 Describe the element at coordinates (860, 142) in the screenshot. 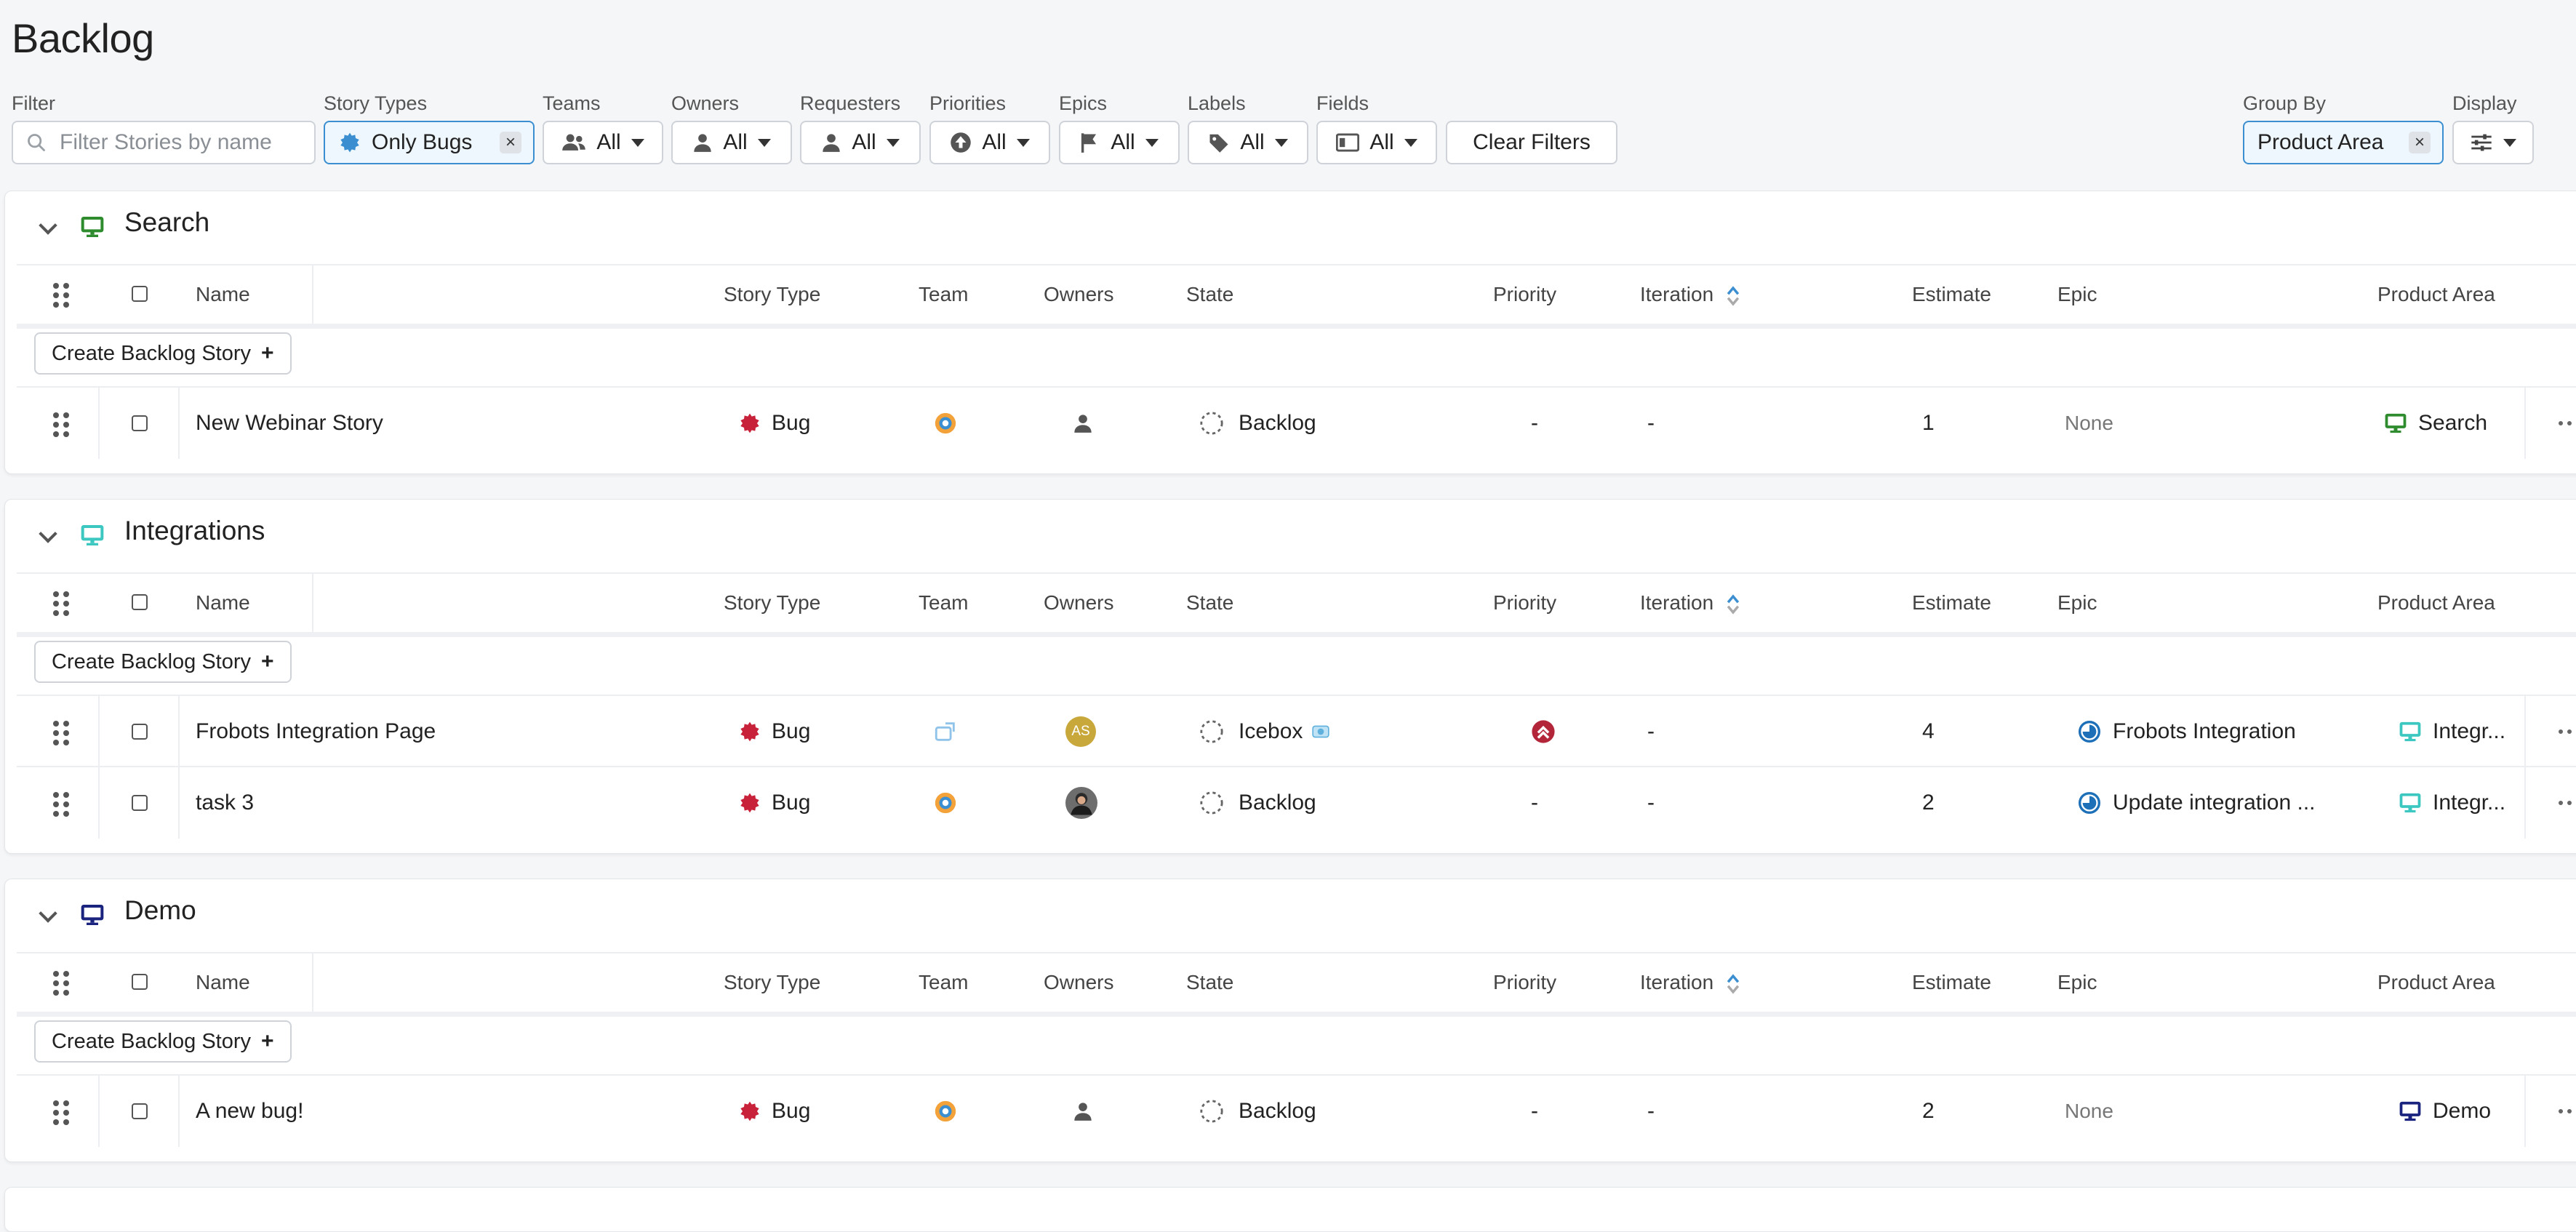

I see `requesters-filter: All` at that location.